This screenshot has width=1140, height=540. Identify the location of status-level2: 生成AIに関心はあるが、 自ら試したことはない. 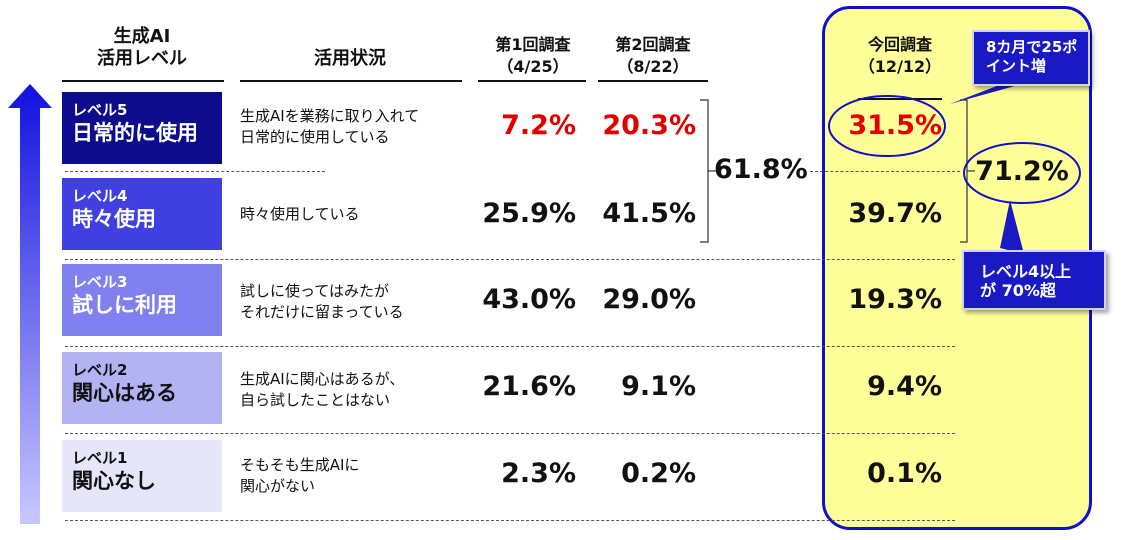
(322, 389).